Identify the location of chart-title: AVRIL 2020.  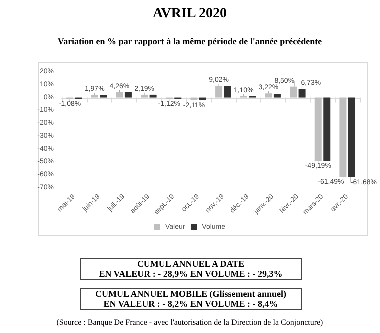
(190, 14).